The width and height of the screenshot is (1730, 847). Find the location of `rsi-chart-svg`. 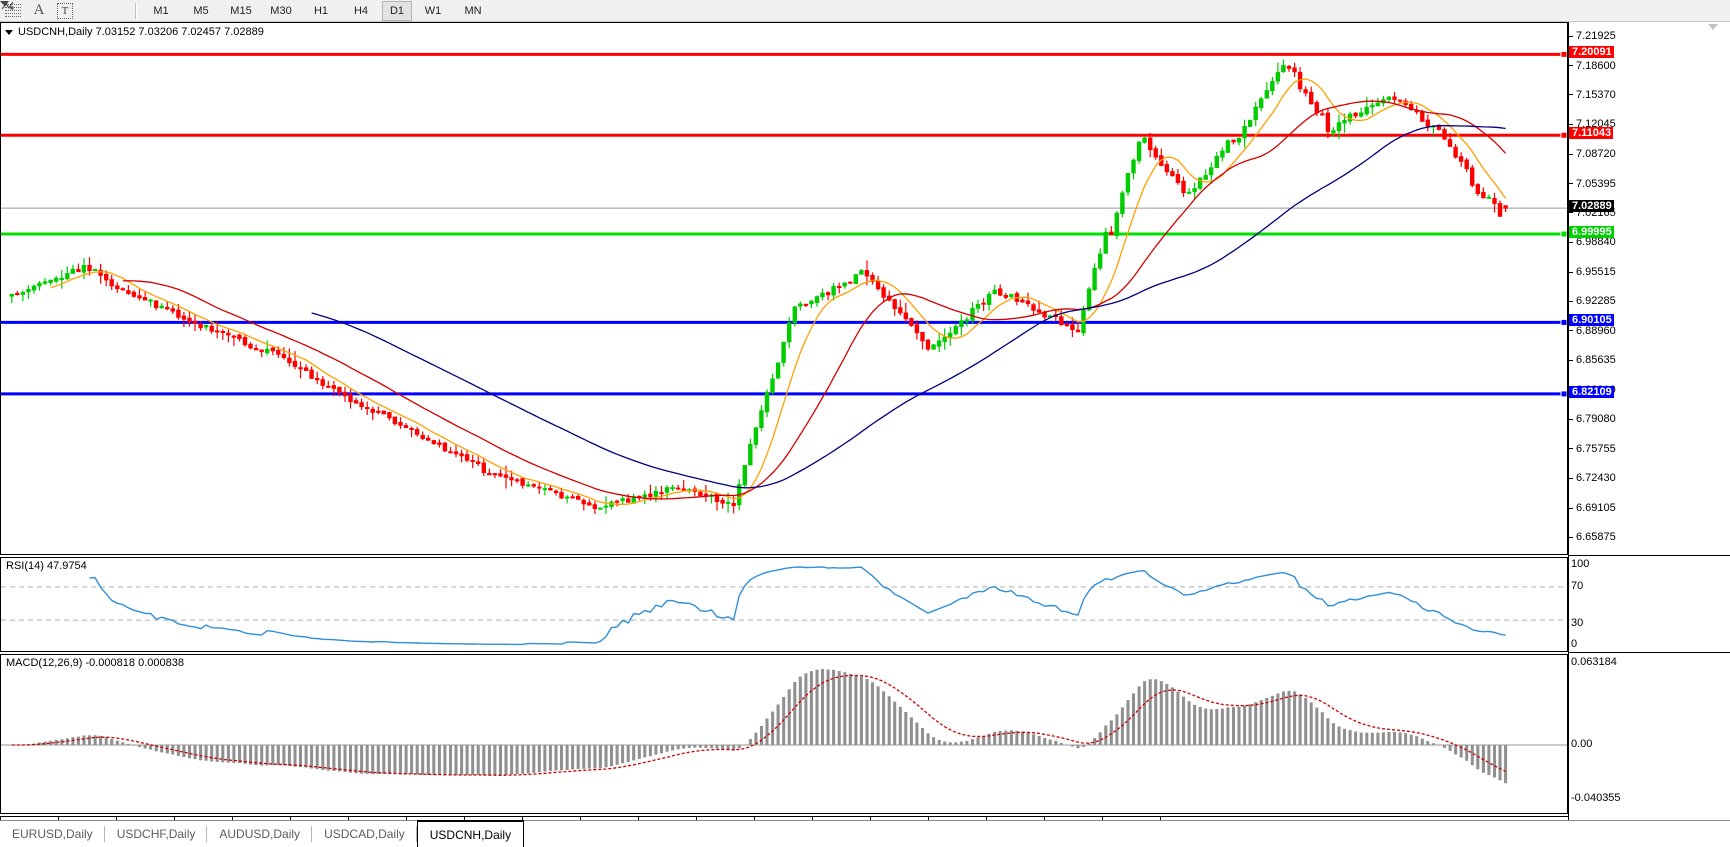

rsi-chart-svg is located at coordinates (784, 606).